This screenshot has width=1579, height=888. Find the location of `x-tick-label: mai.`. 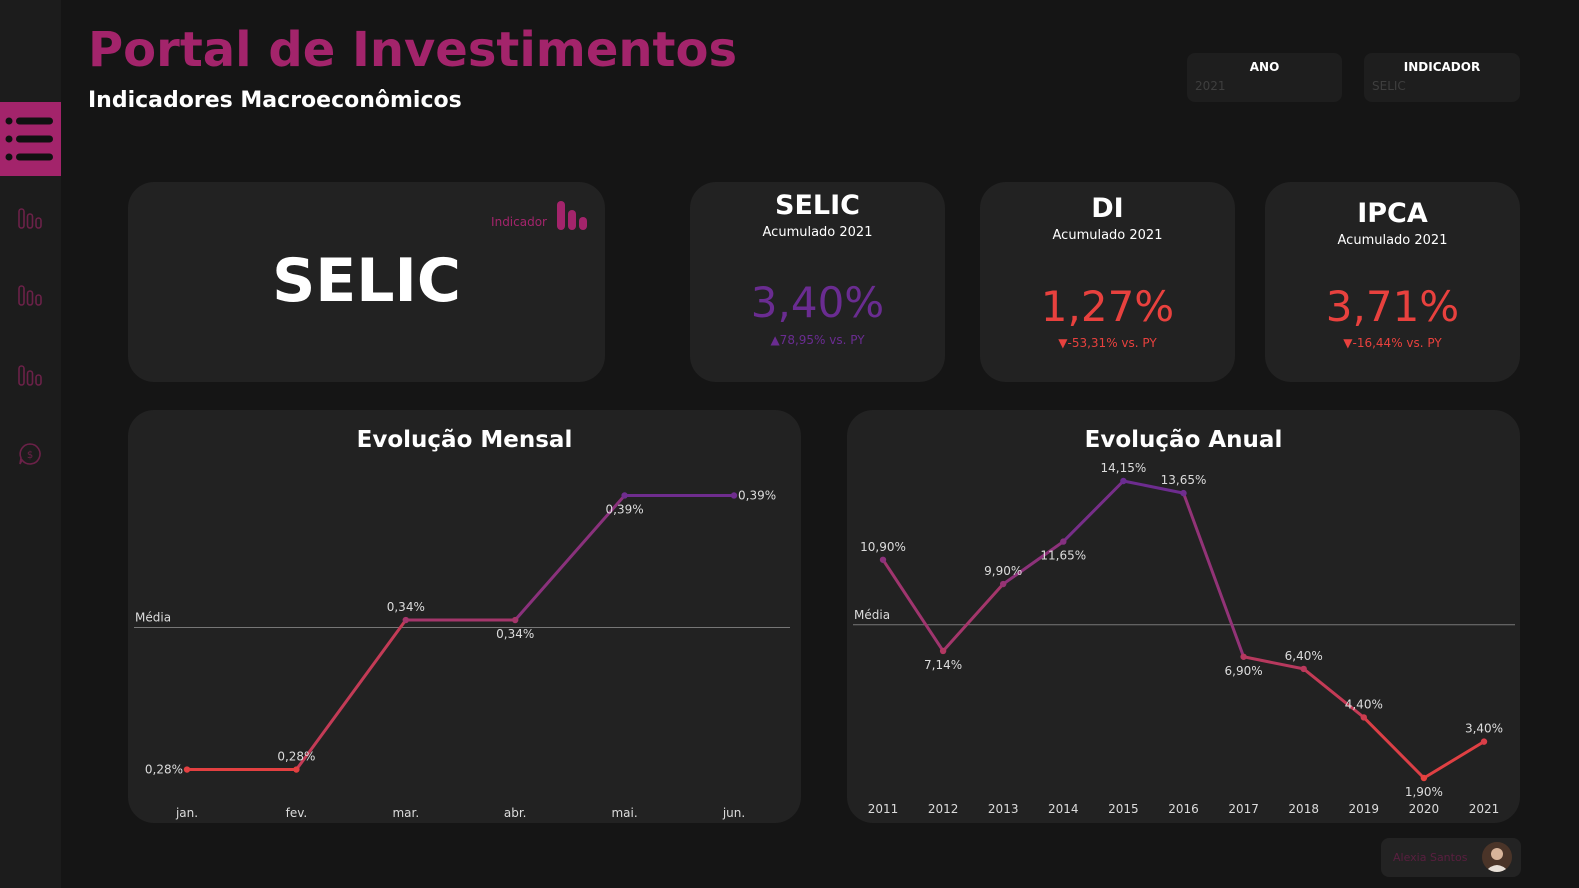

x-tick-label: mai. is located at coordinates (624, 813).